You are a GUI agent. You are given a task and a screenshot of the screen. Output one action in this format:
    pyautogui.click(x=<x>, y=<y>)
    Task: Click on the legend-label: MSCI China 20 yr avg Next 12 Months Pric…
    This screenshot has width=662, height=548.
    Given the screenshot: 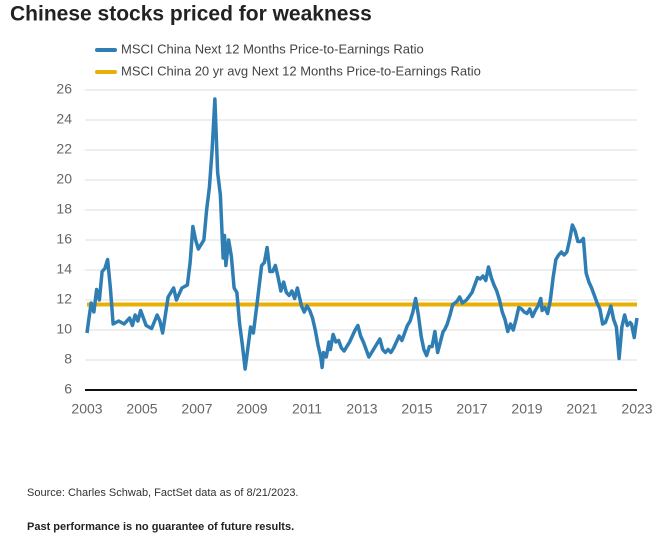 What is the action you would take?
    pyautogui.click(x=301, y=70)
    